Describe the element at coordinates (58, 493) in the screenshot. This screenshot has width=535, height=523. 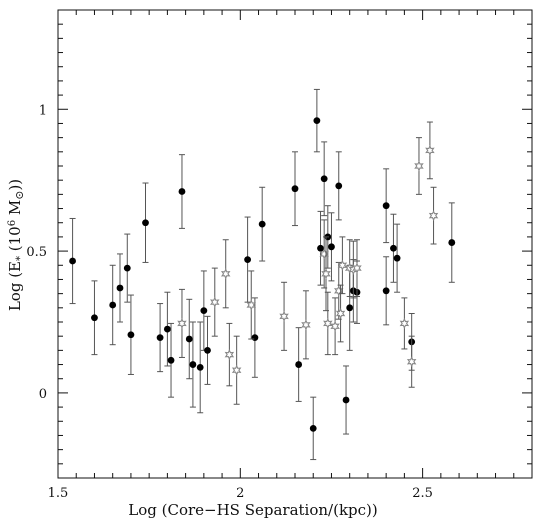
I see `x-tick-label: 1.5` at that location.